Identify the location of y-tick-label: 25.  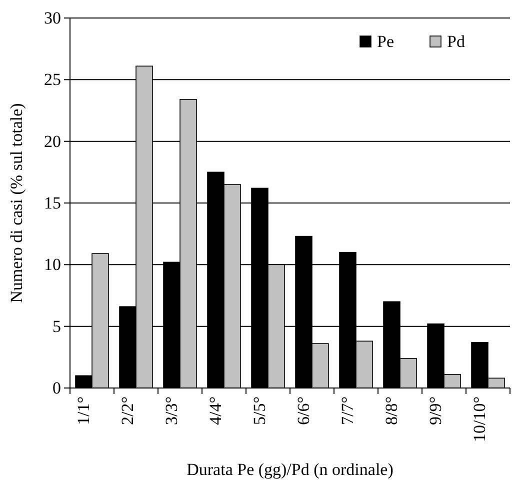
(52, 80).